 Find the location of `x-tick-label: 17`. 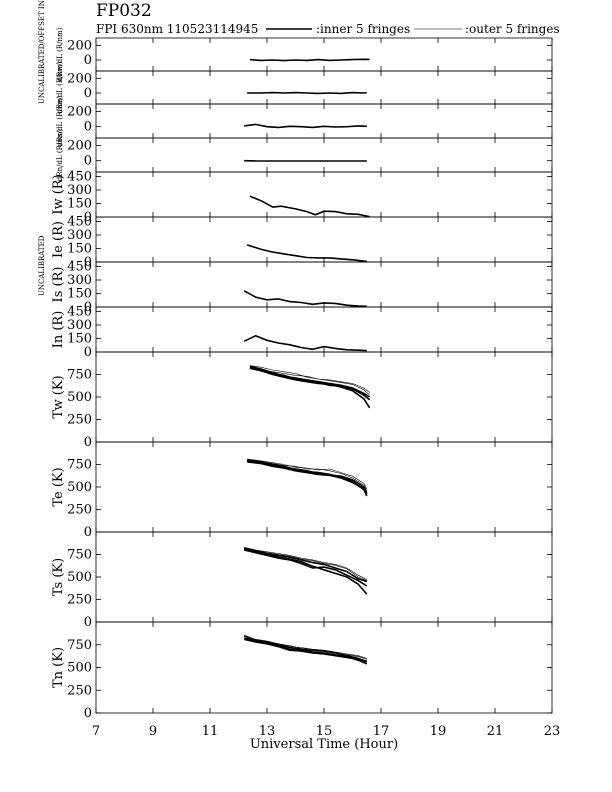

x-tick-label: 17 is located at coordinates (381, 731).